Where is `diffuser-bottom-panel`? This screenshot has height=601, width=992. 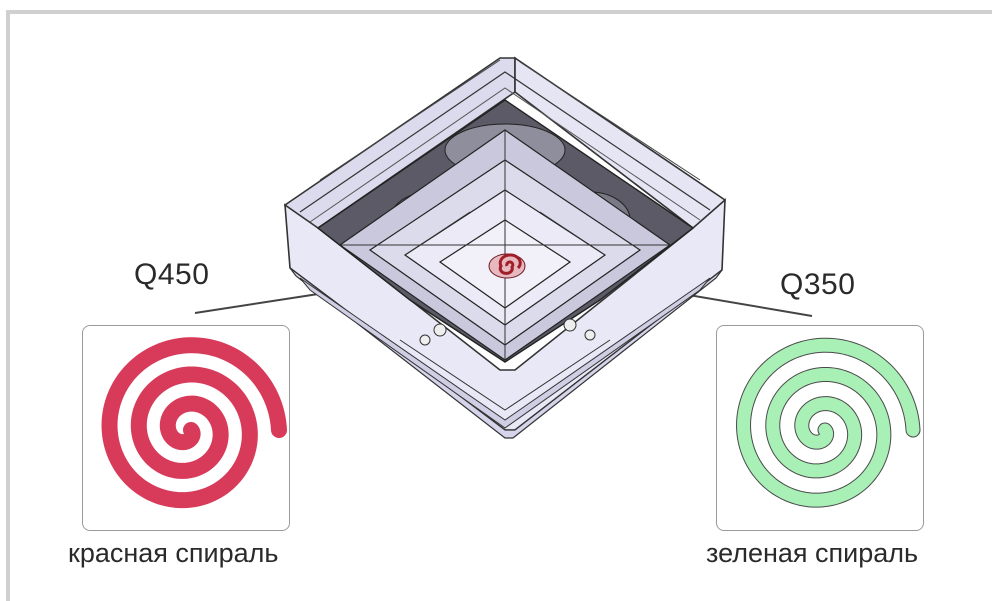
diffuser-bottom-panel is located at coordinates (505, 353).